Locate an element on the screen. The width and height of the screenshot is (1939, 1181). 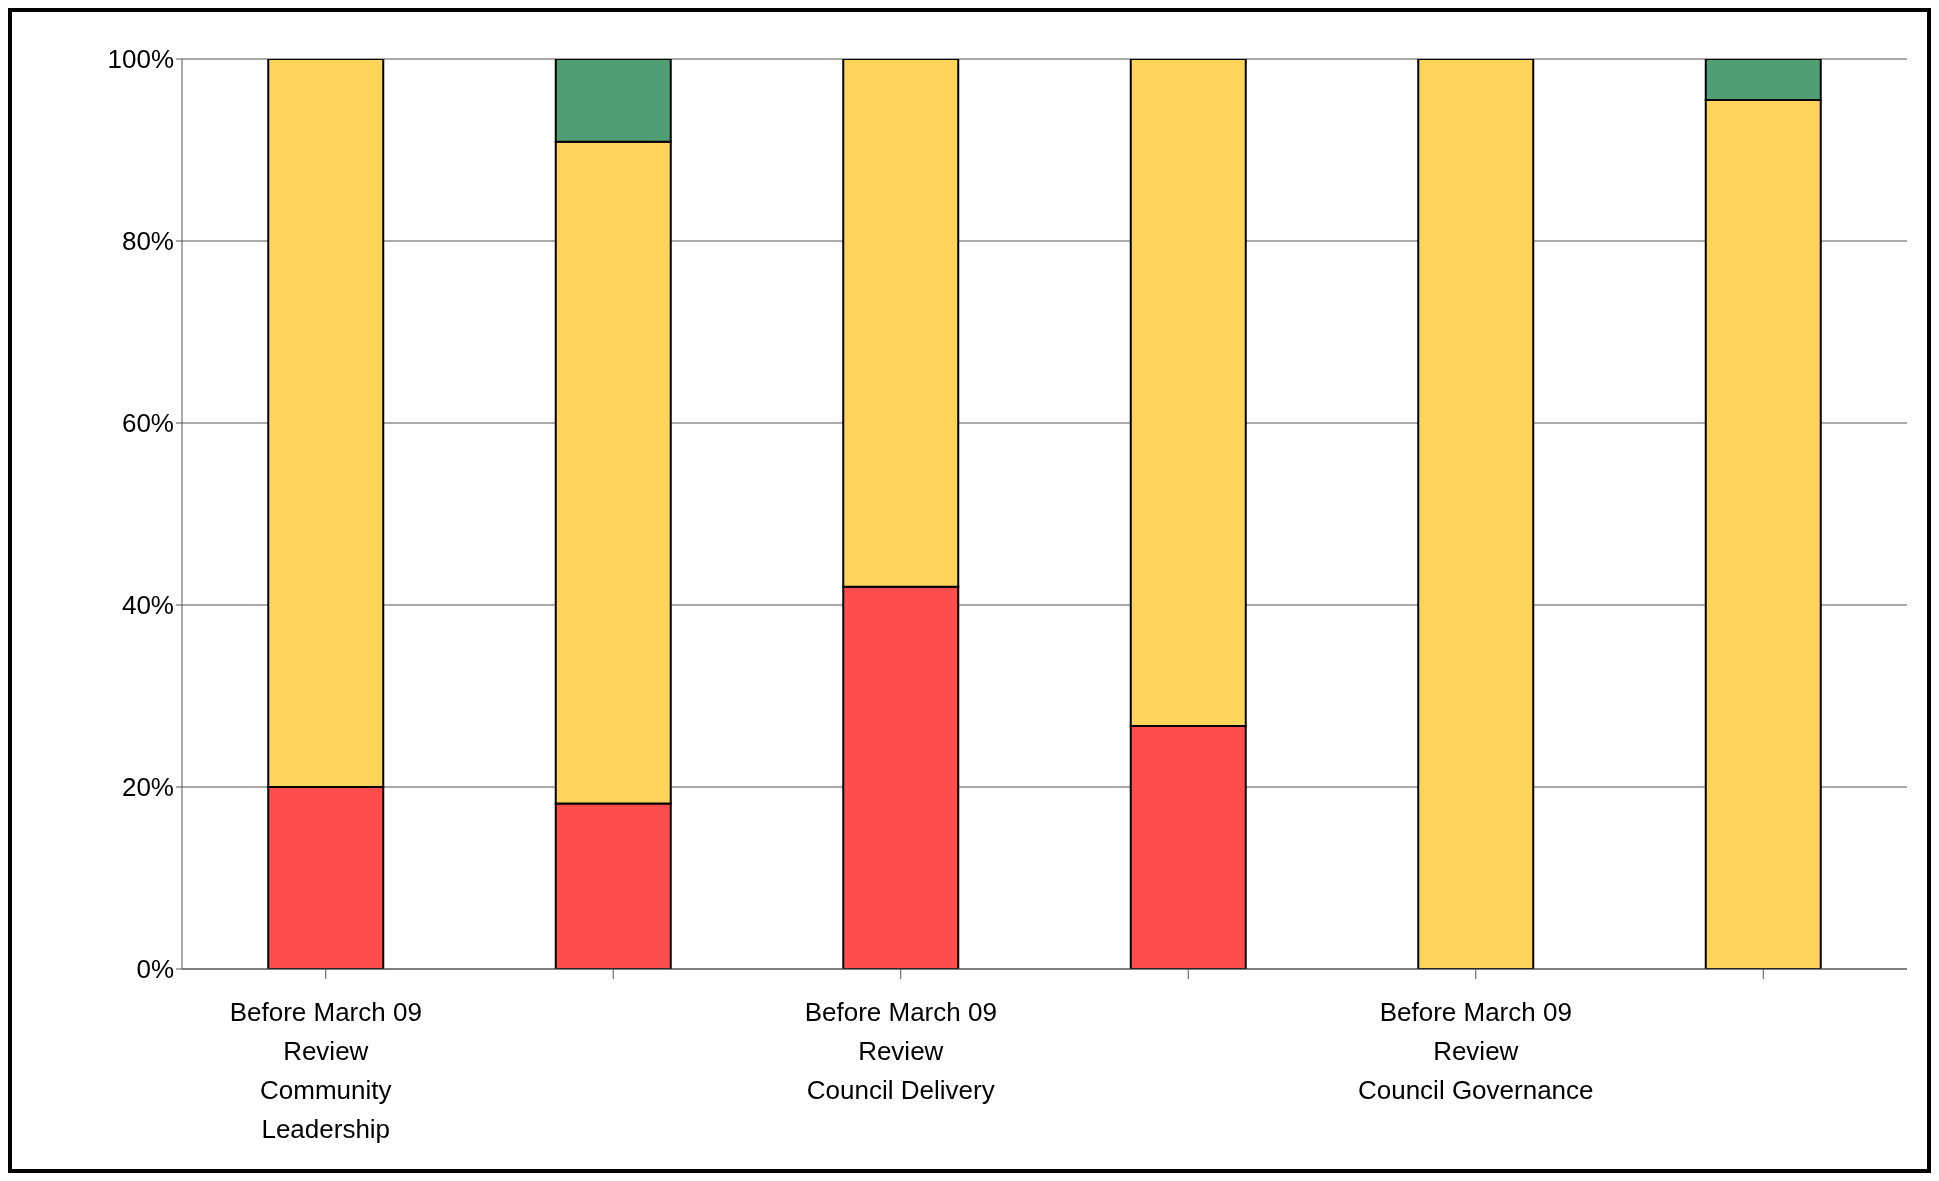
y-tick-label: 60% is located at coordinates (147, 423).